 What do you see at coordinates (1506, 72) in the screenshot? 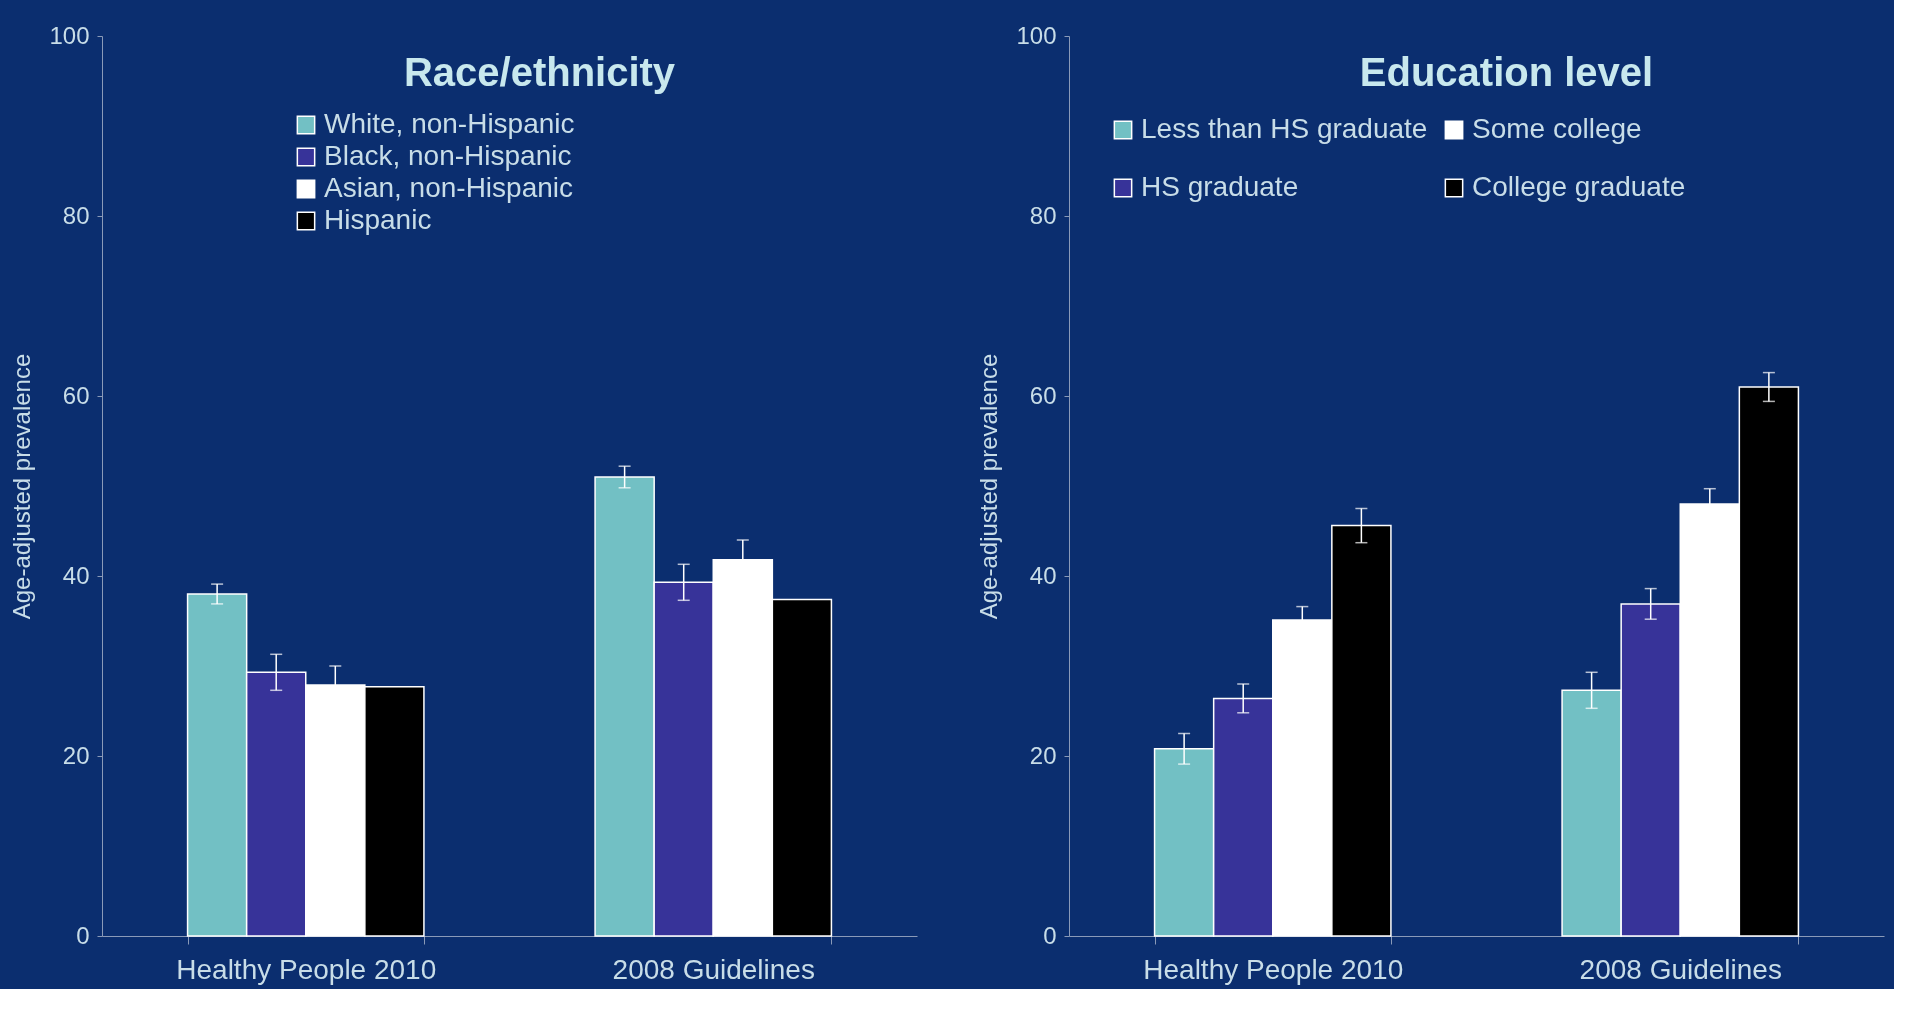
I see `chart-title: Education level` at bounding box center [1506, 72].